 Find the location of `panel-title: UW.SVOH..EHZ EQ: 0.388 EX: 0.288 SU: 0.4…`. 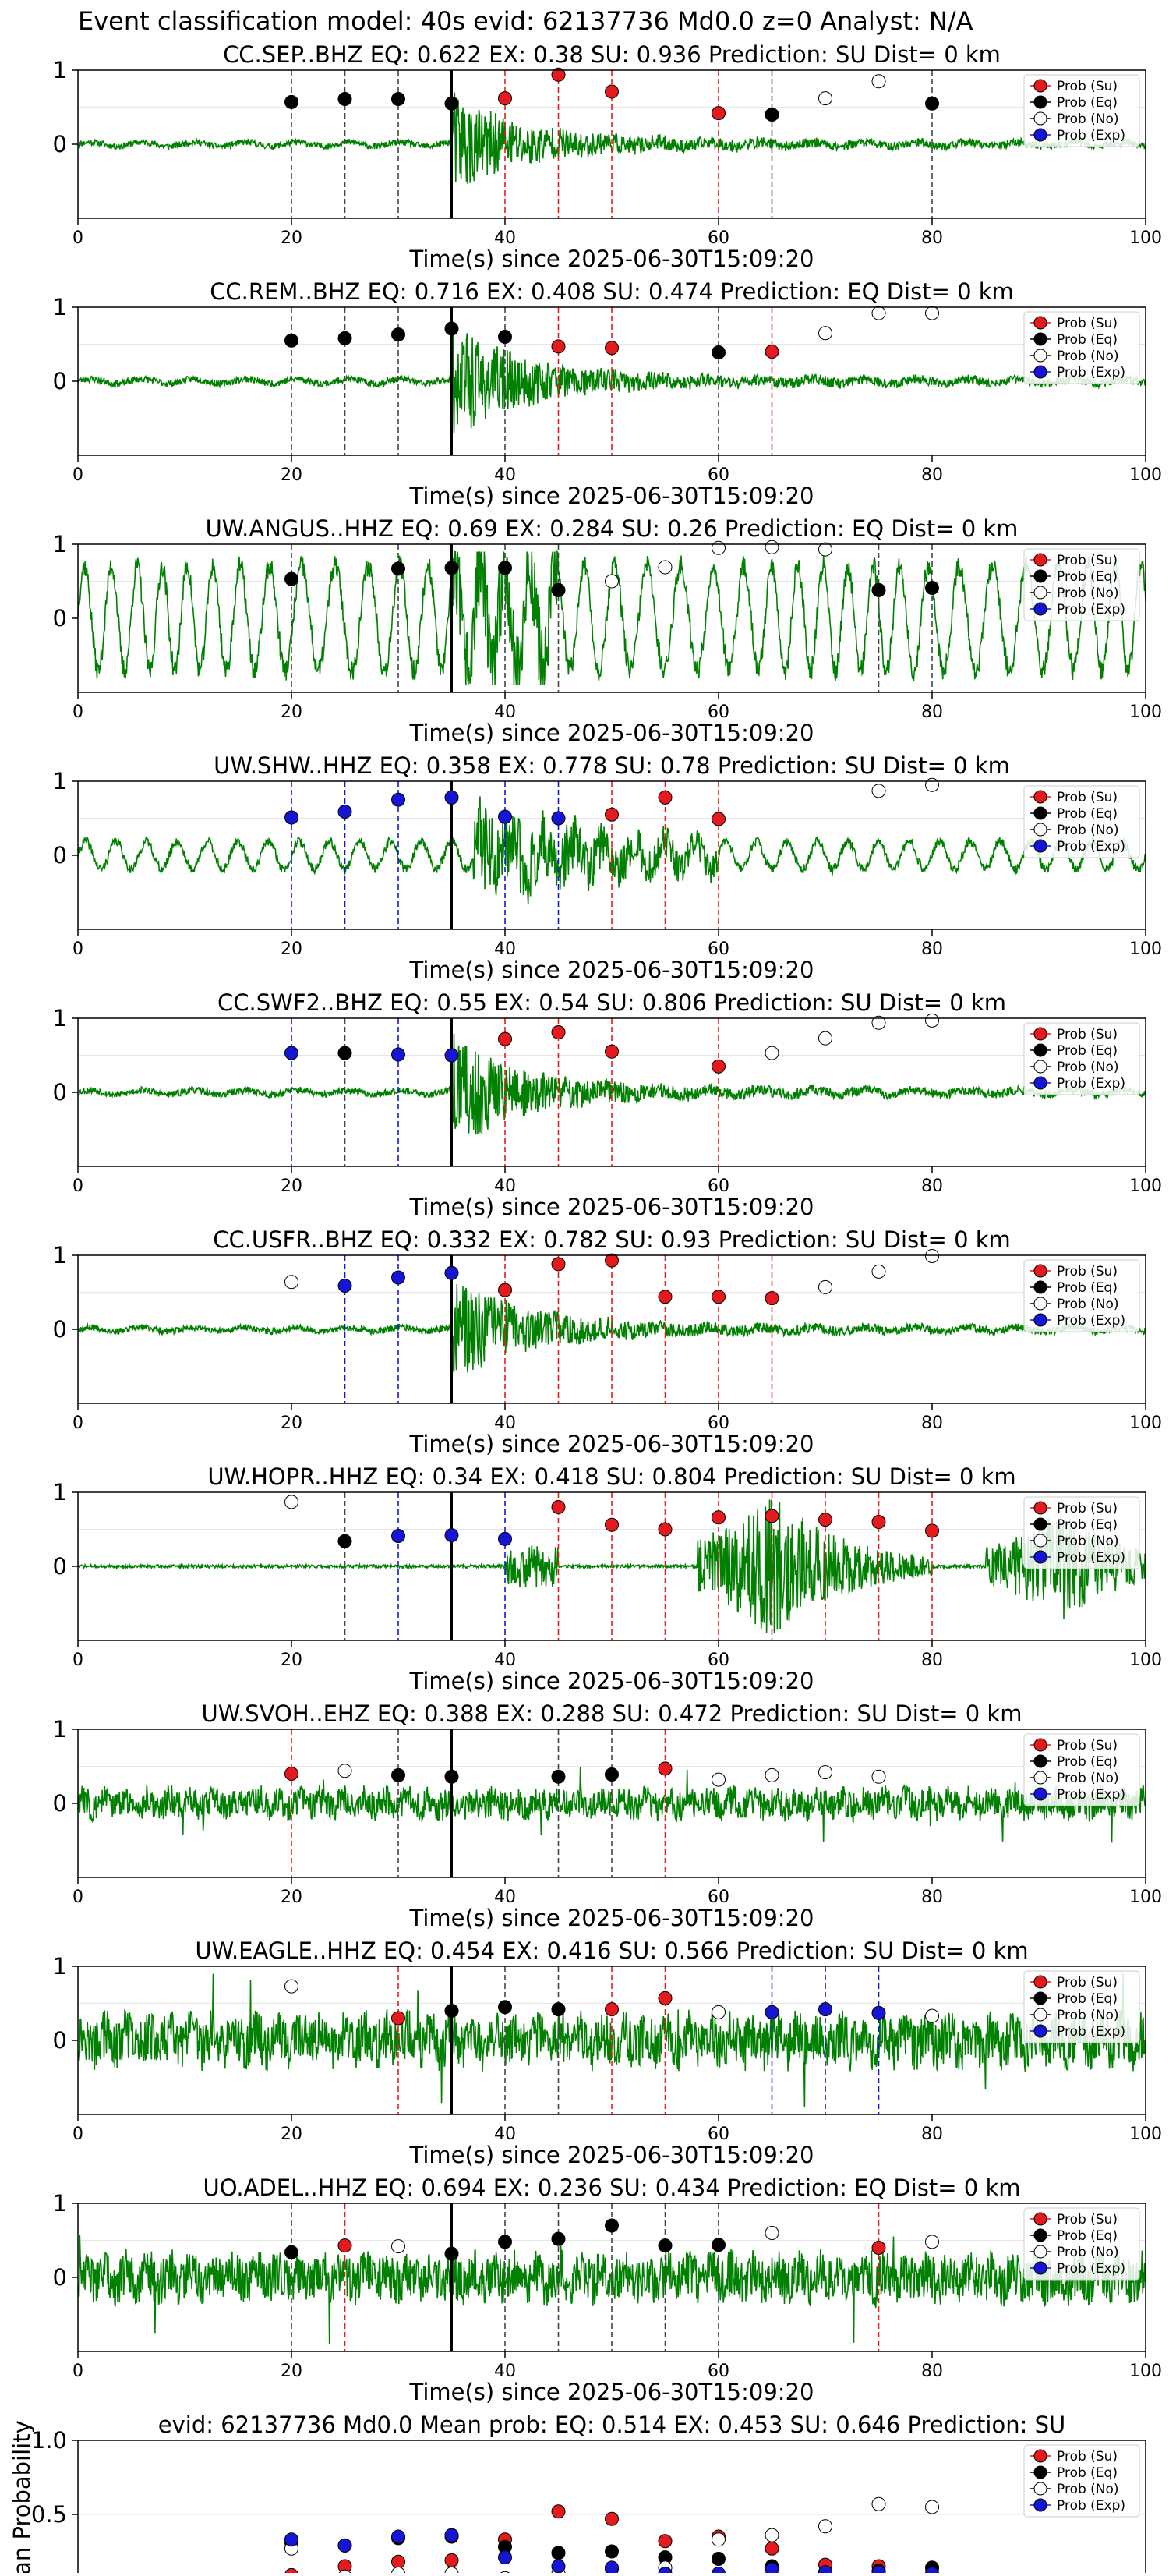

panel-title: UW.SVOH..EHZ EQ: 0.388 EX: 0.288 SU: 0.4… is located at coordinates (612, 1713).